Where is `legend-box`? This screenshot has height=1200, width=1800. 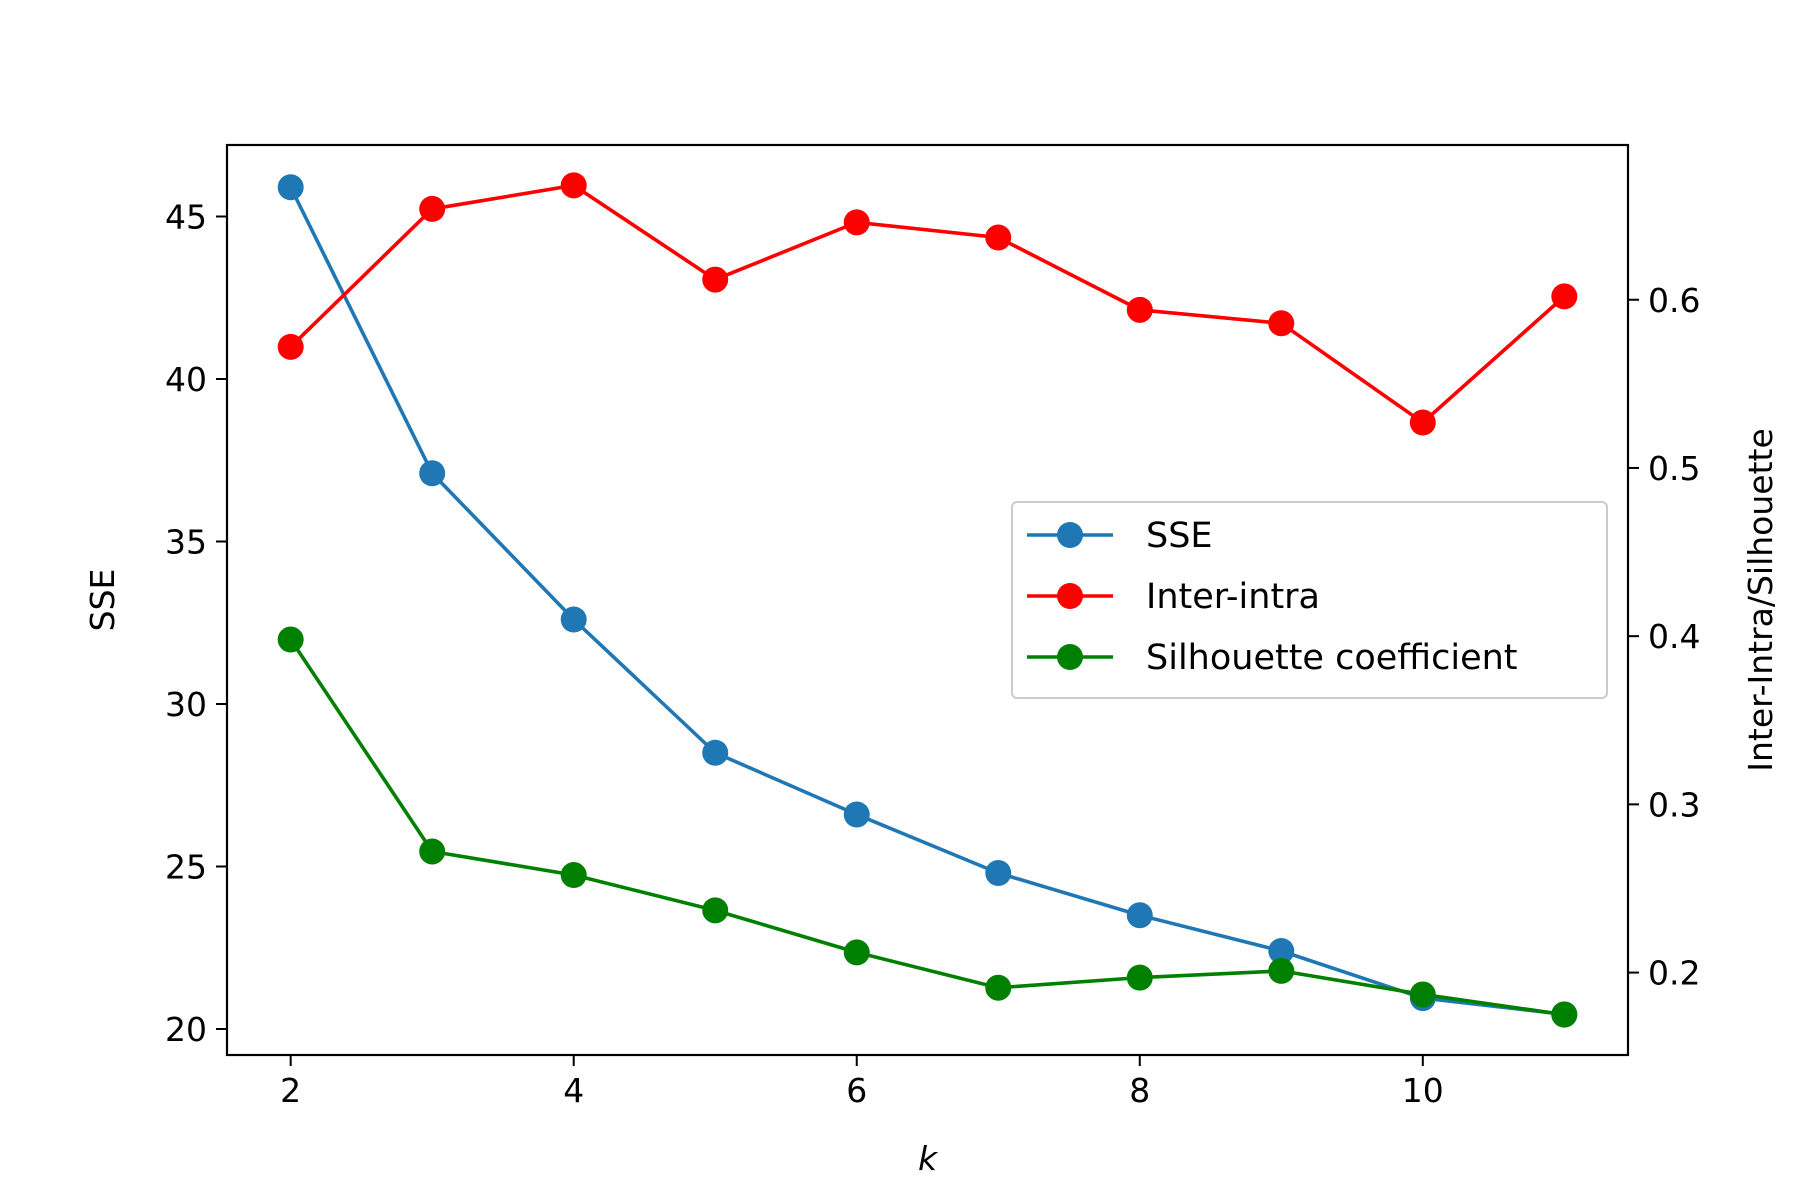
legend-box is located at coordinates (1309, 600).